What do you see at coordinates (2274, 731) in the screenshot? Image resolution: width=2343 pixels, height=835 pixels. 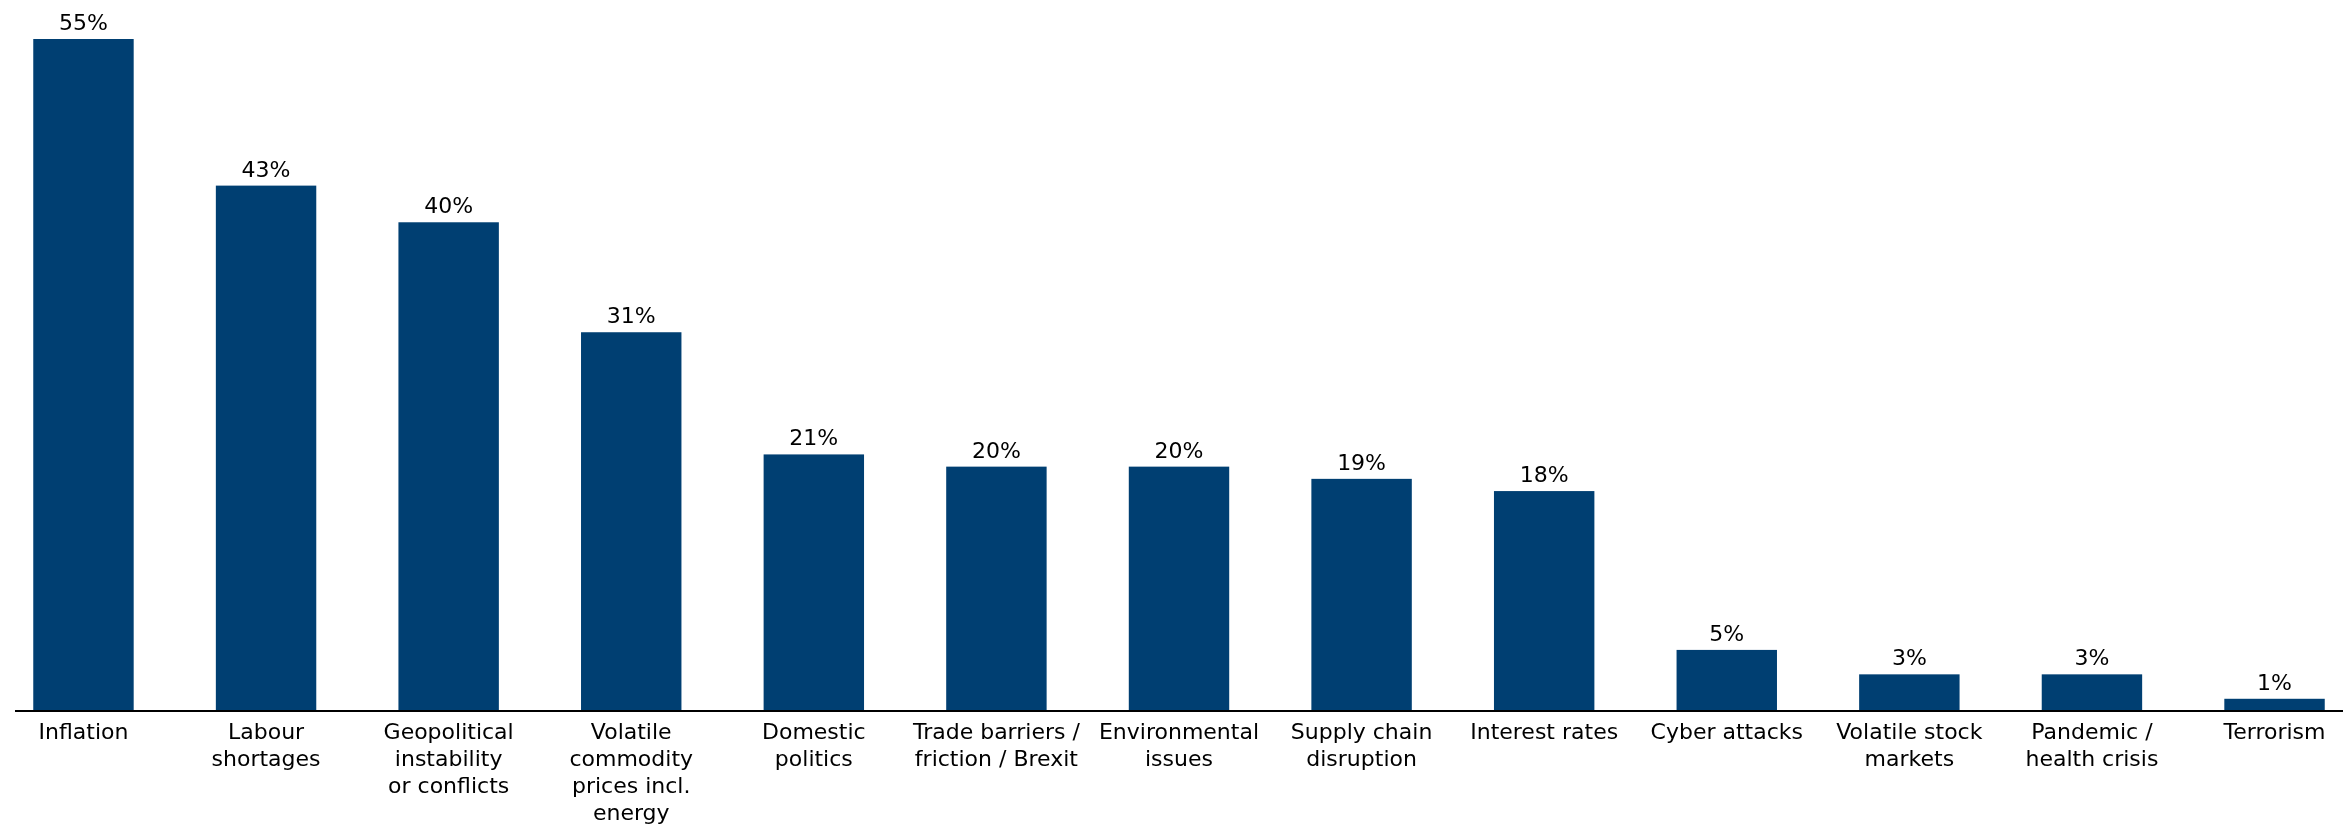 I see `x-tick-label: Terrorism` at bounding box center [2274, 731].